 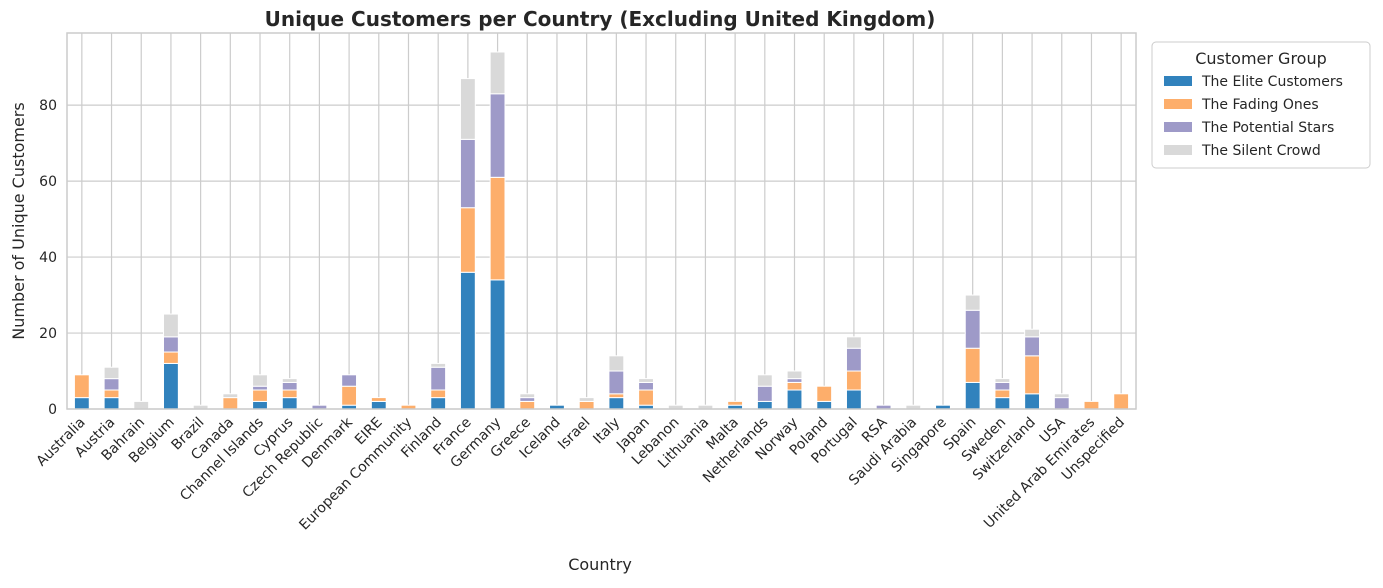 What do you see at coordinates (48, 258) in the screenshot?
I see `y-tick-label: 40` at bounding box center [48, 258].